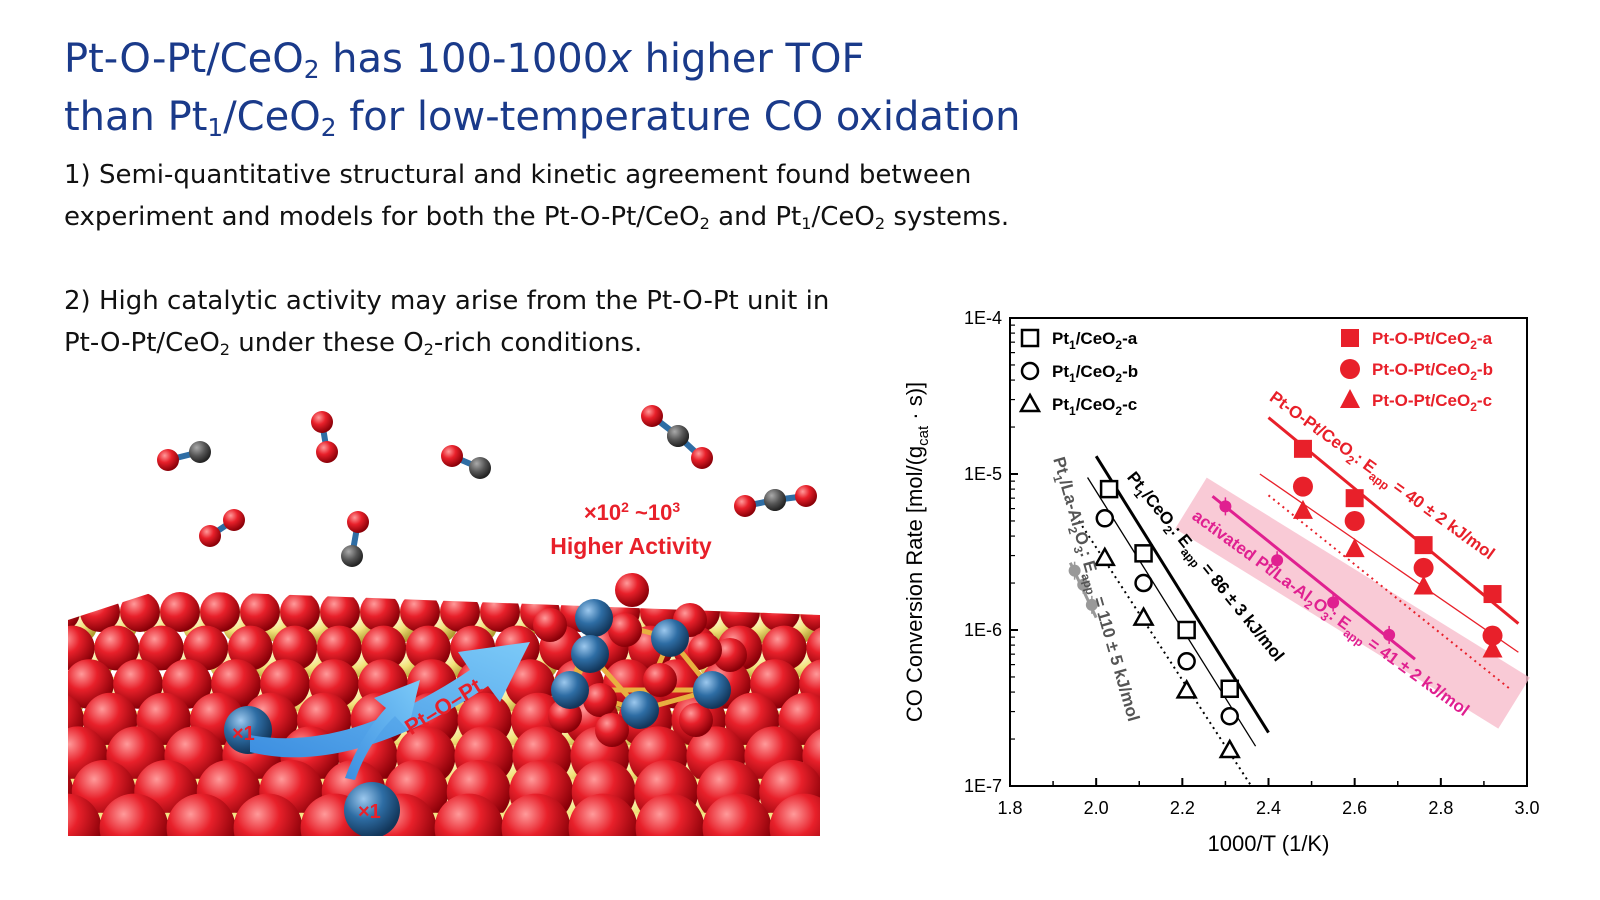 The image size is (1600, 900). What do you see at coordinates (382, 730) in the screenshot?
I see `activity-arrow-lower` at bounding box center [382, 730].